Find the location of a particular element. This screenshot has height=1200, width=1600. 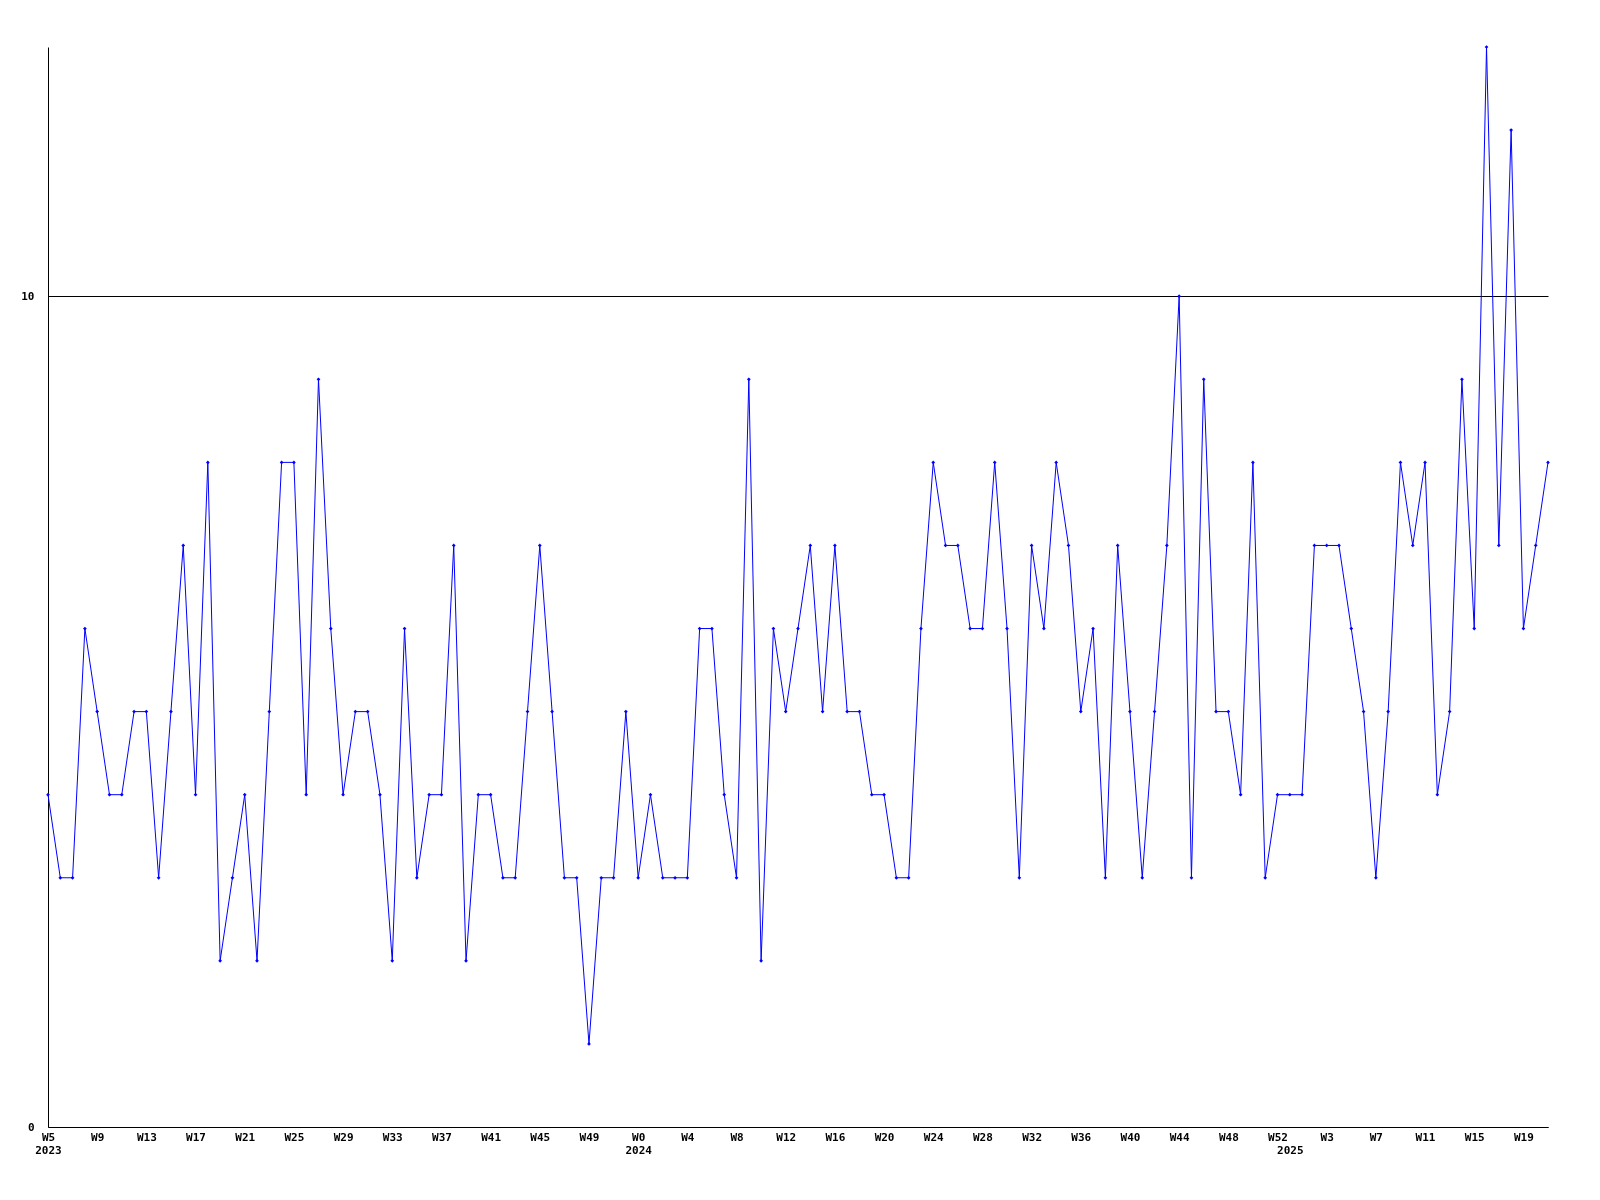

x-tick-label: W48 is located at coordinates (1228, 1137).